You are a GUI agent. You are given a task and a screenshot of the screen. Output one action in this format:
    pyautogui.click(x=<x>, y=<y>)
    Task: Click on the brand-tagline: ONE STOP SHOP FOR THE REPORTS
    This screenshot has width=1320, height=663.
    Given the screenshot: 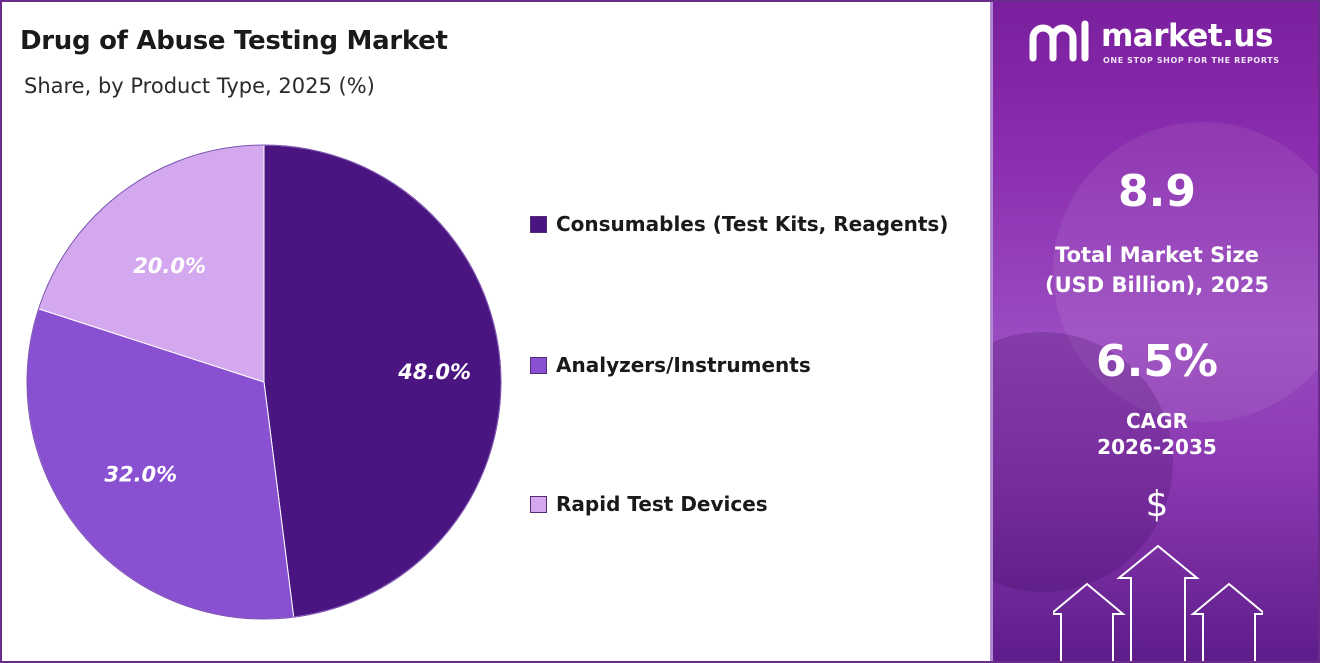 What is the action you would take?
    pyautogui.click(x=1191, y=60)
    